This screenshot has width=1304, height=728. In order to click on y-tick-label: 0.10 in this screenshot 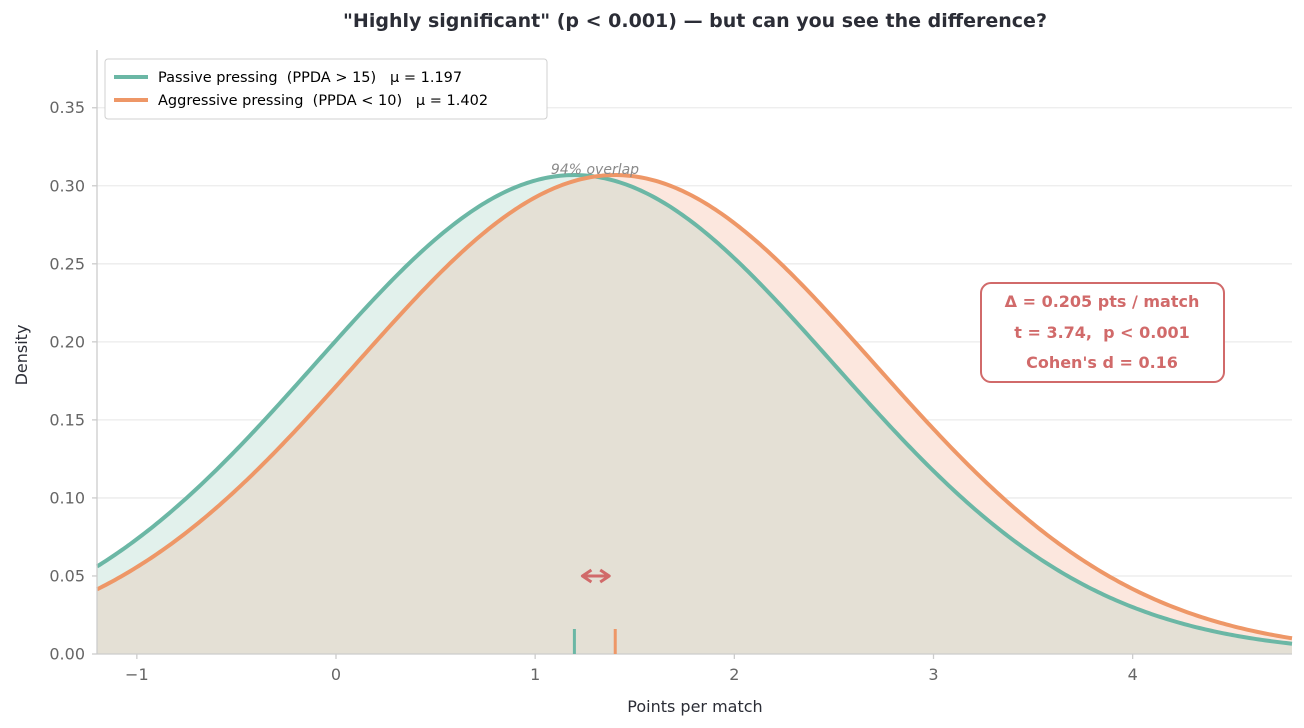, I will do `click(67, 497)`.